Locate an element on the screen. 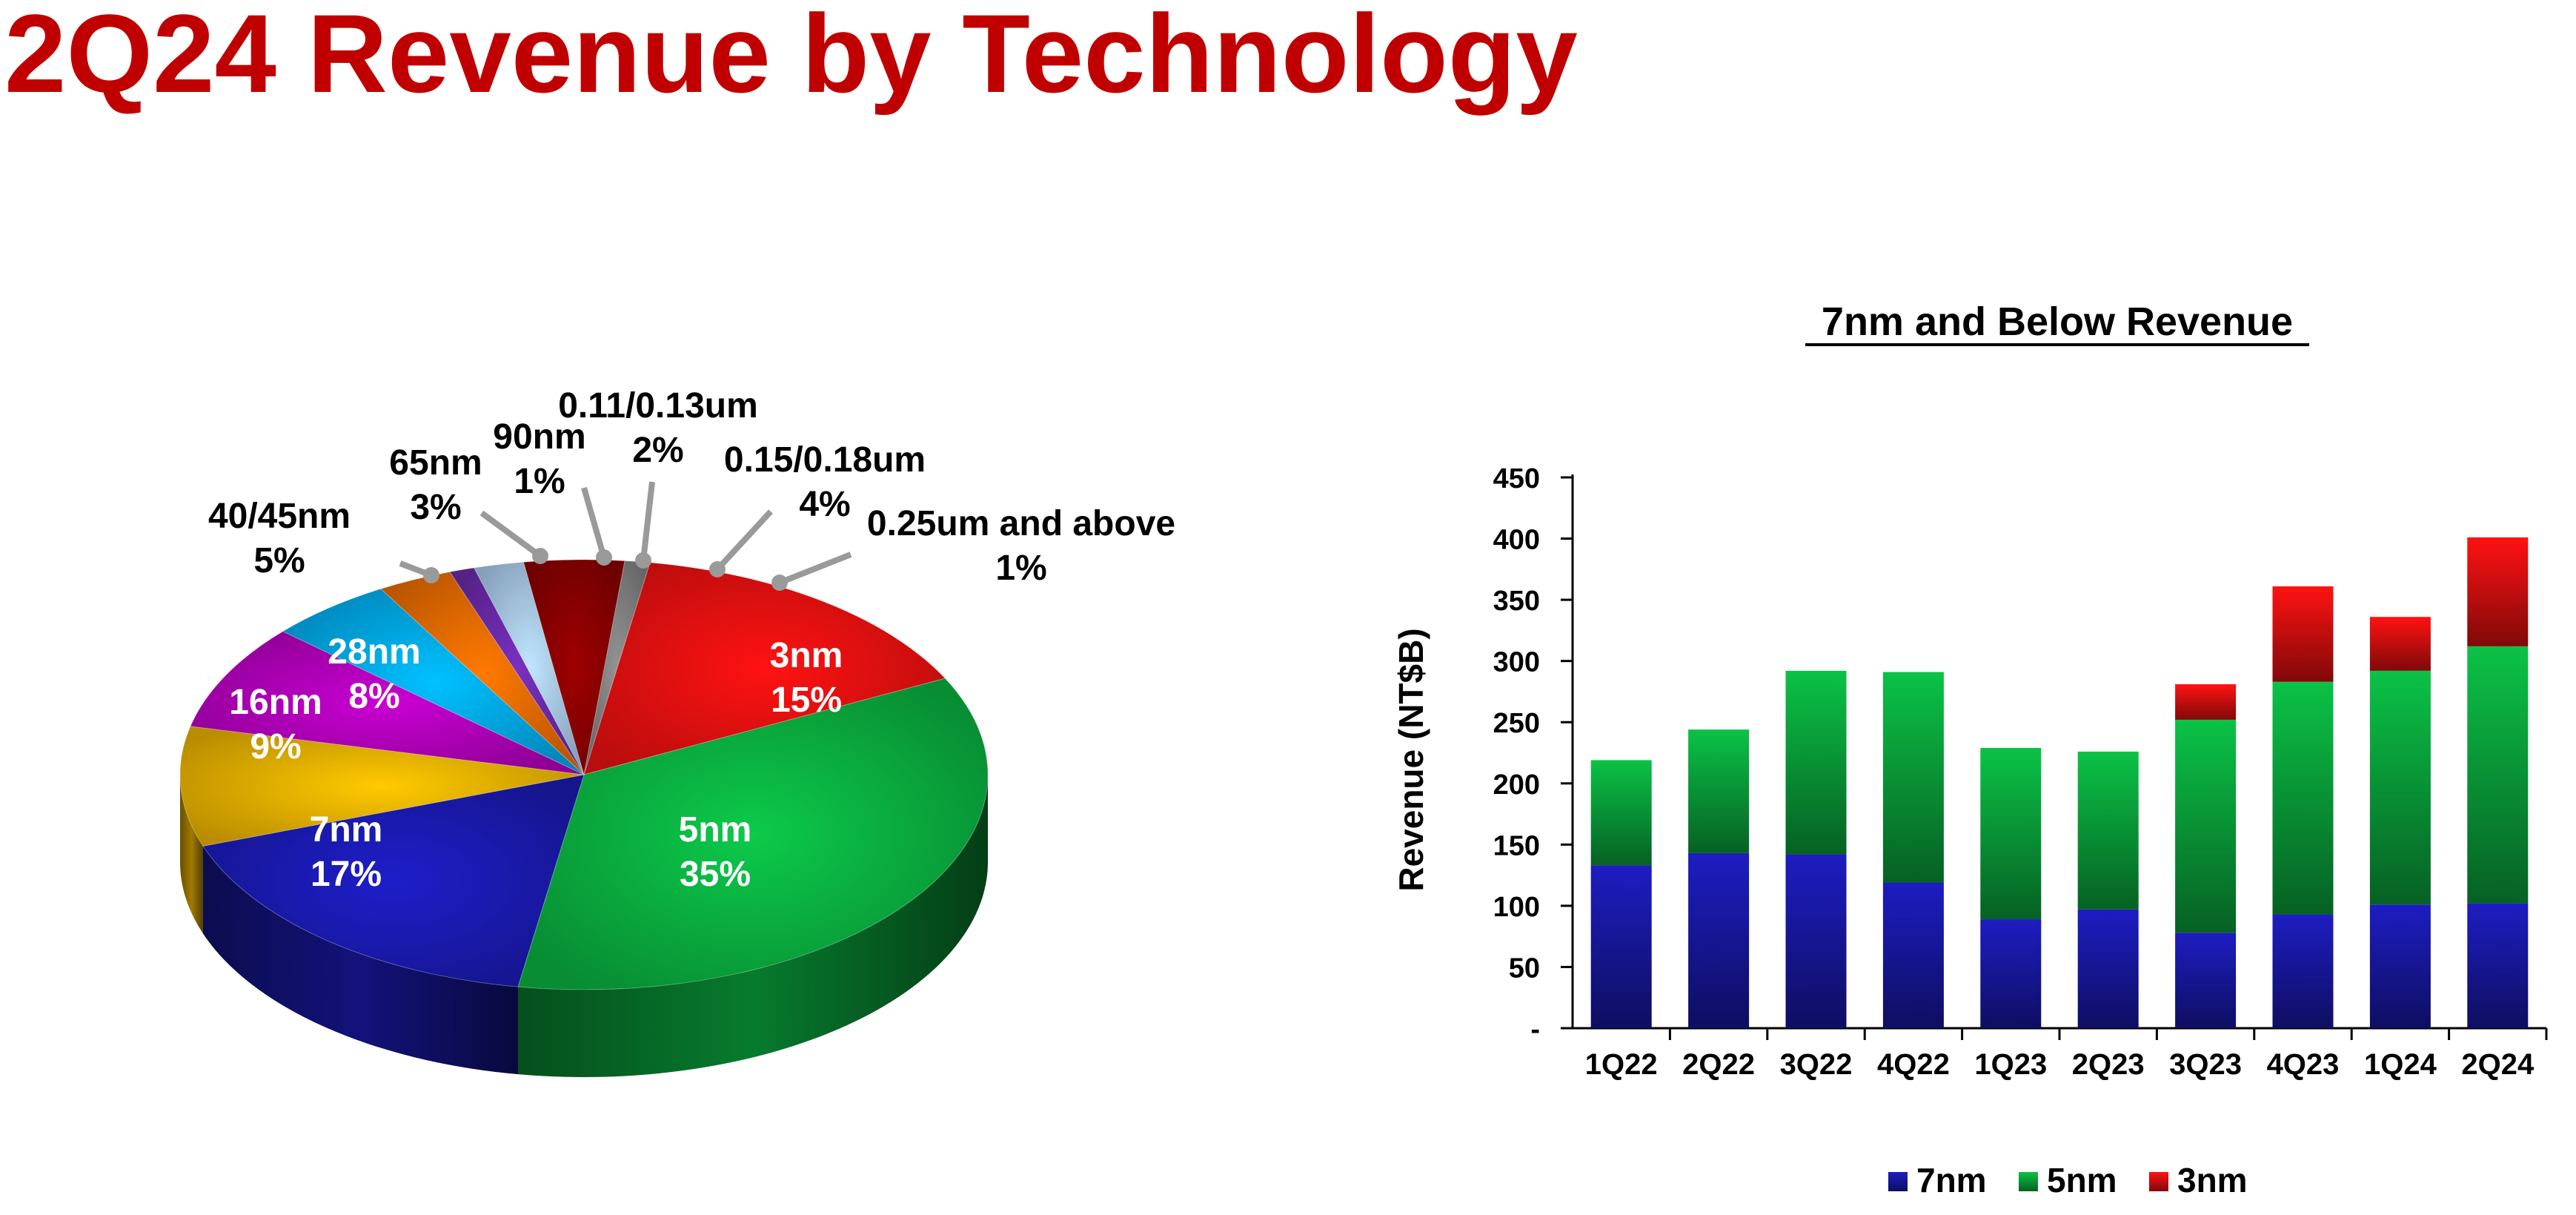  legend-swatch-7nm is located at coordinates (1898, 1181).